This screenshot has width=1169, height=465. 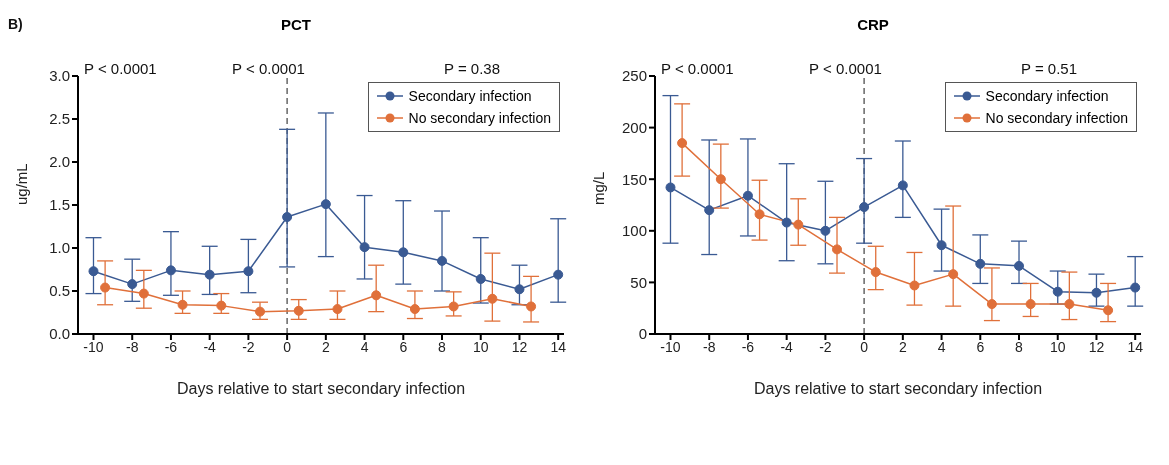 I want to click on x-tick-label: -6, so click(x=171, y=346).